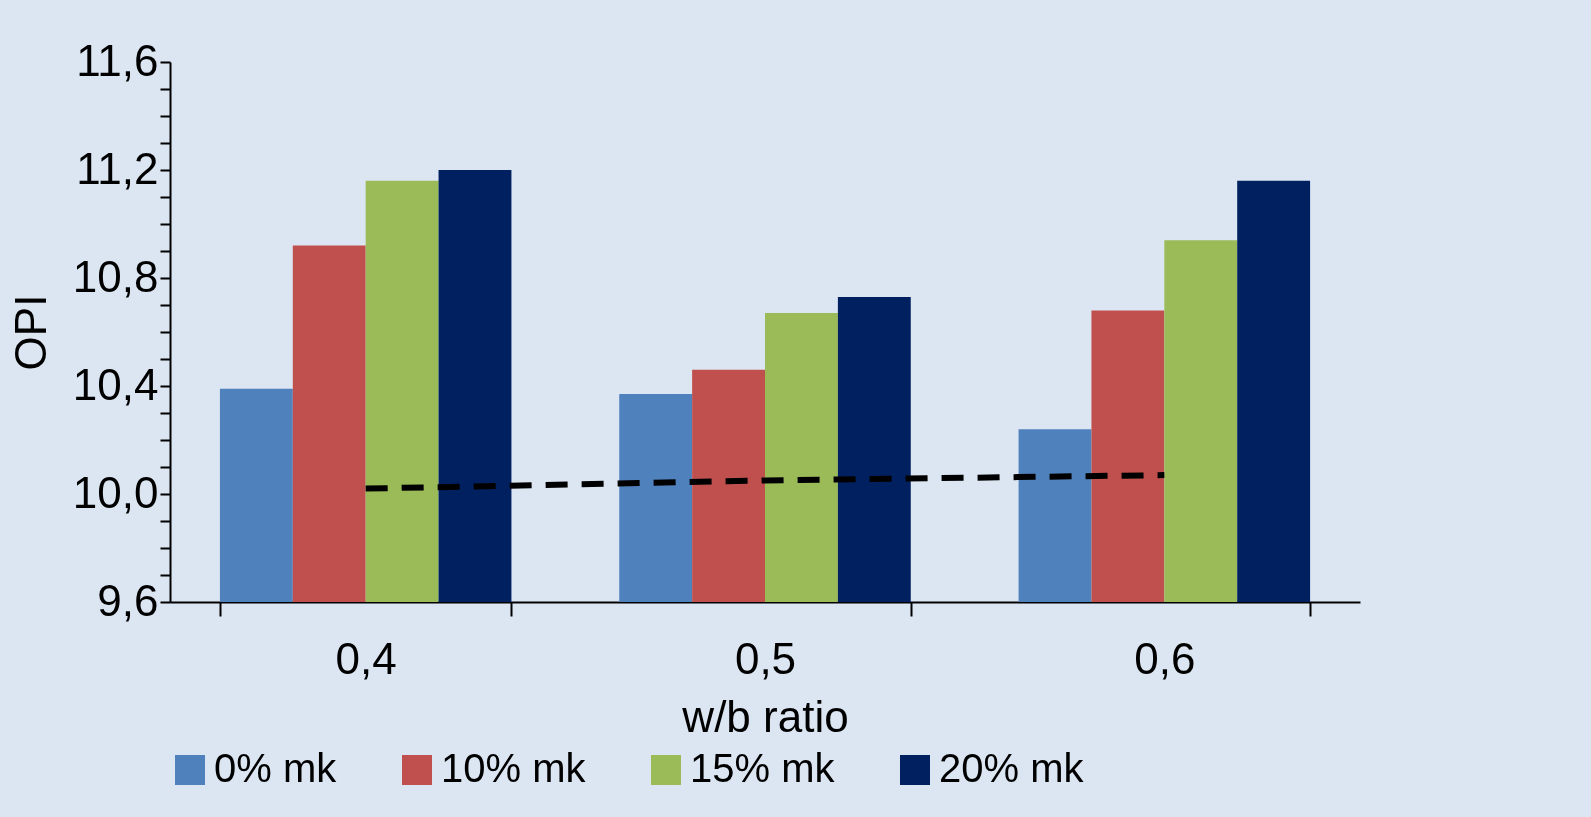  Describe the element at coordinates (276, 768) in the screenshot. I see `legend-label: 0% mk` at that location.